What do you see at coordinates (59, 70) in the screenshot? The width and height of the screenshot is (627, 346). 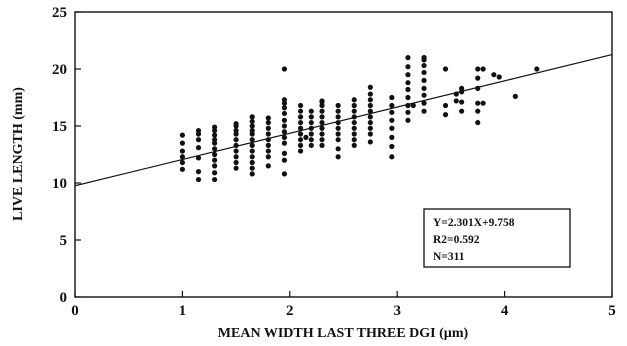 I see `y-tick-label: 20` at bounding box center [59, 70].